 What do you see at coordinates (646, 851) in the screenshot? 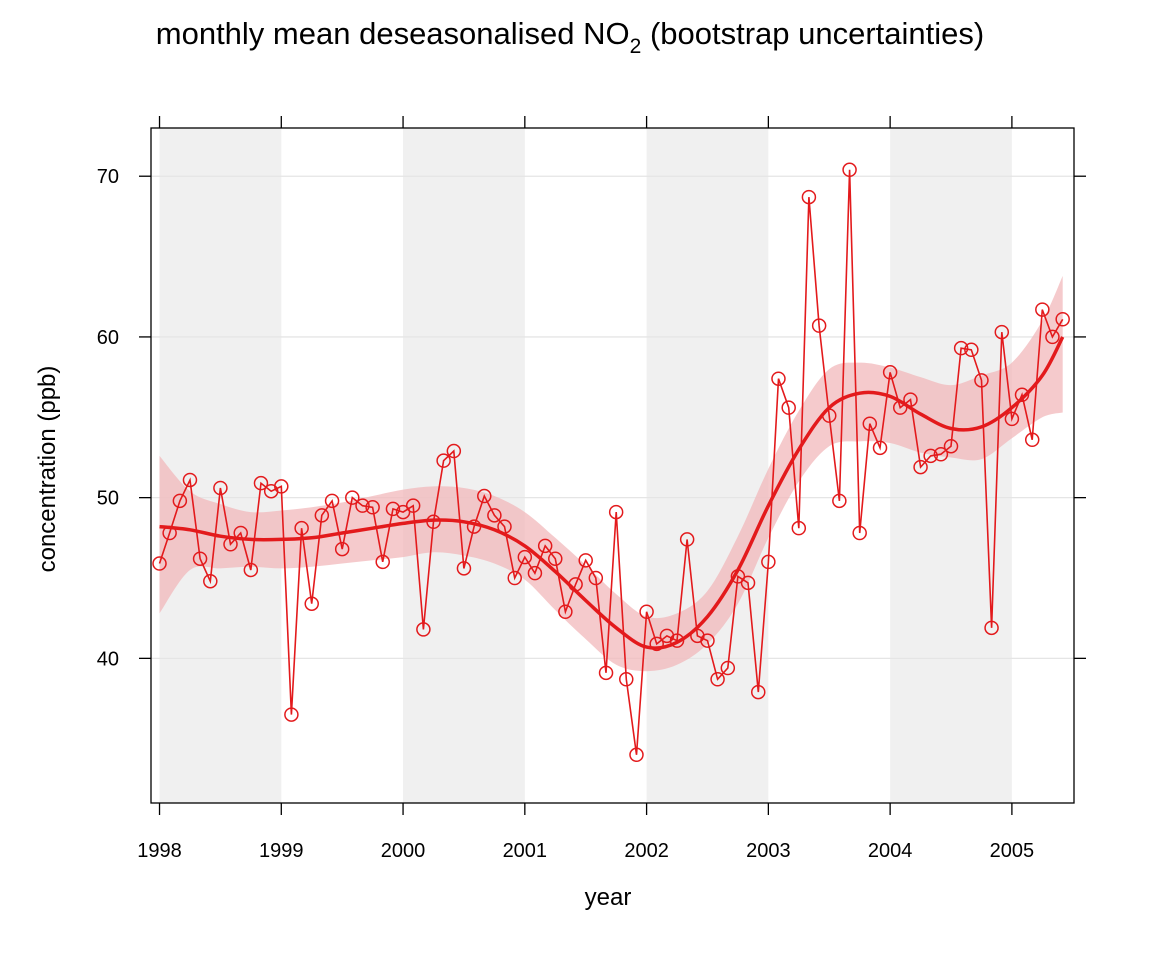
I see `x-tick-label: 2002` at bounding box center [646, 851].